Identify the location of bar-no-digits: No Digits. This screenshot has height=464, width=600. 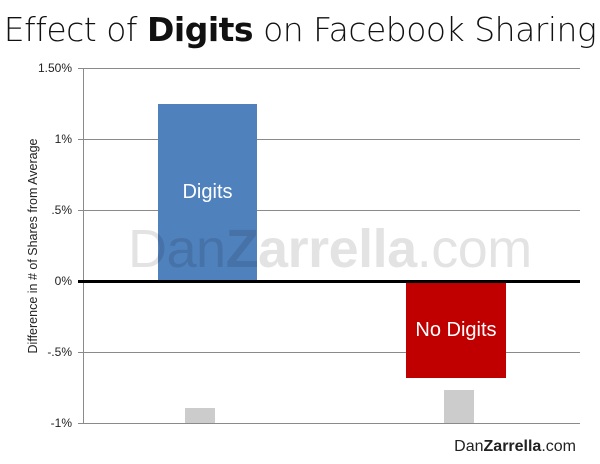
(456, 330).